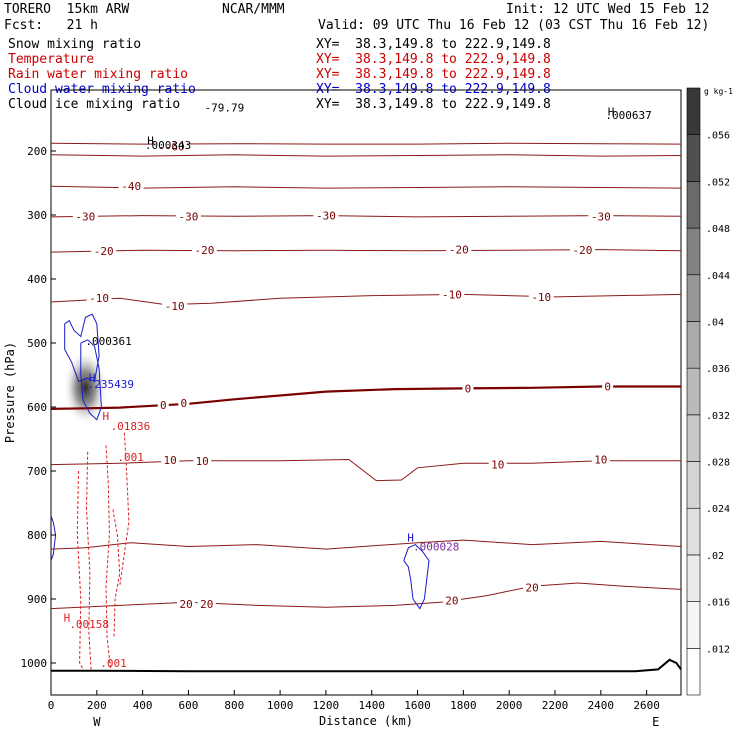  Describe the element at coordinates (111, 384) in the screenshot. I see `cloud-water-max-label: .235439` at that location.